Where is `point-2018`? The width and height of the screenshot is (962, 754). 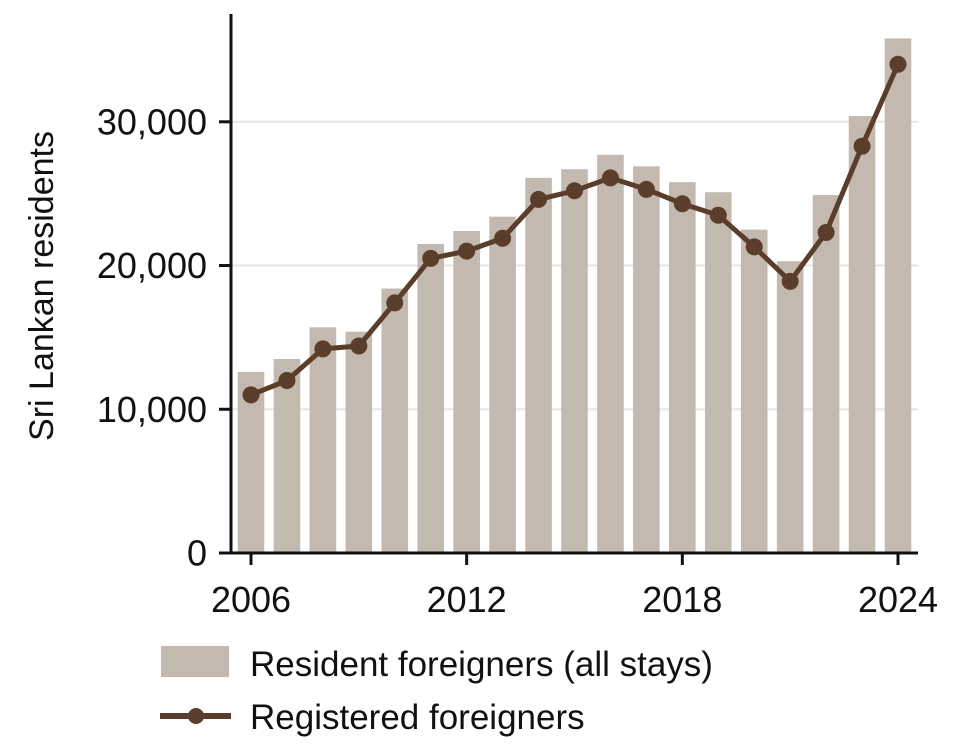
point-2018 is located at coordinates (682, 204).